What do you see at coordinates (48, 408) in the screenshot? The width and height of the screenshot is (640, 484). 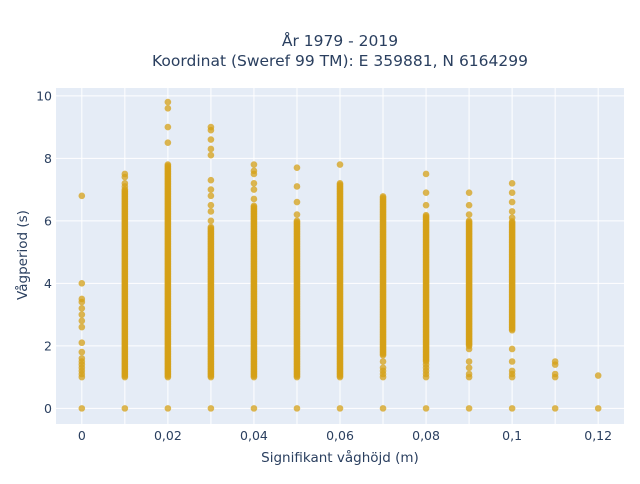 I see `y-tick-label: 0` at bounding box center [48, 408].